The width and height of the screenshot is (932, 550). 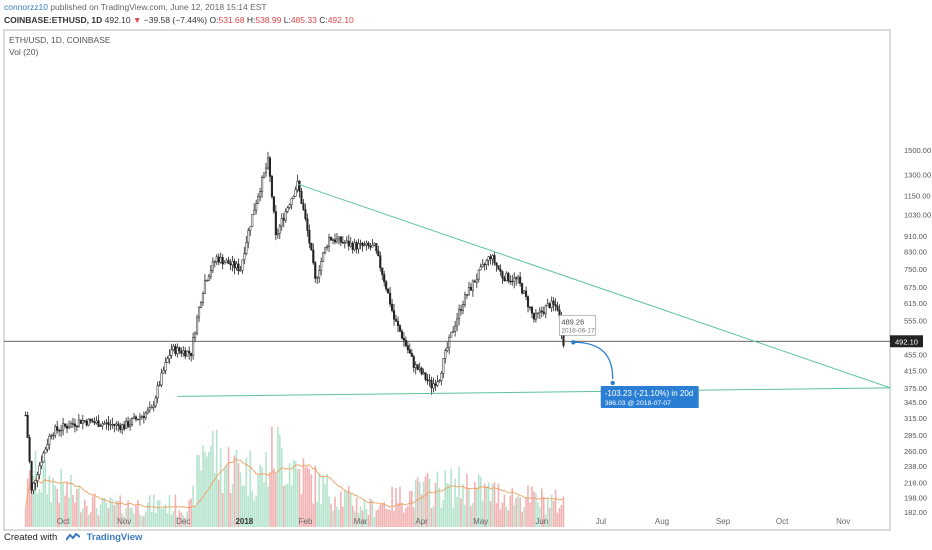 I want to click on price-tick-label: 285.00, so click(x=915, y=435).